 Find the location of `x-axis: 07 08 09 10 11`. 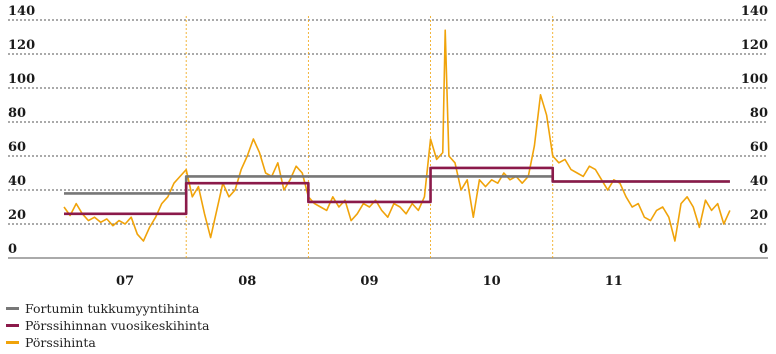

x-axis: 07 08 09 10 11 is located at coordinates (369, 281).